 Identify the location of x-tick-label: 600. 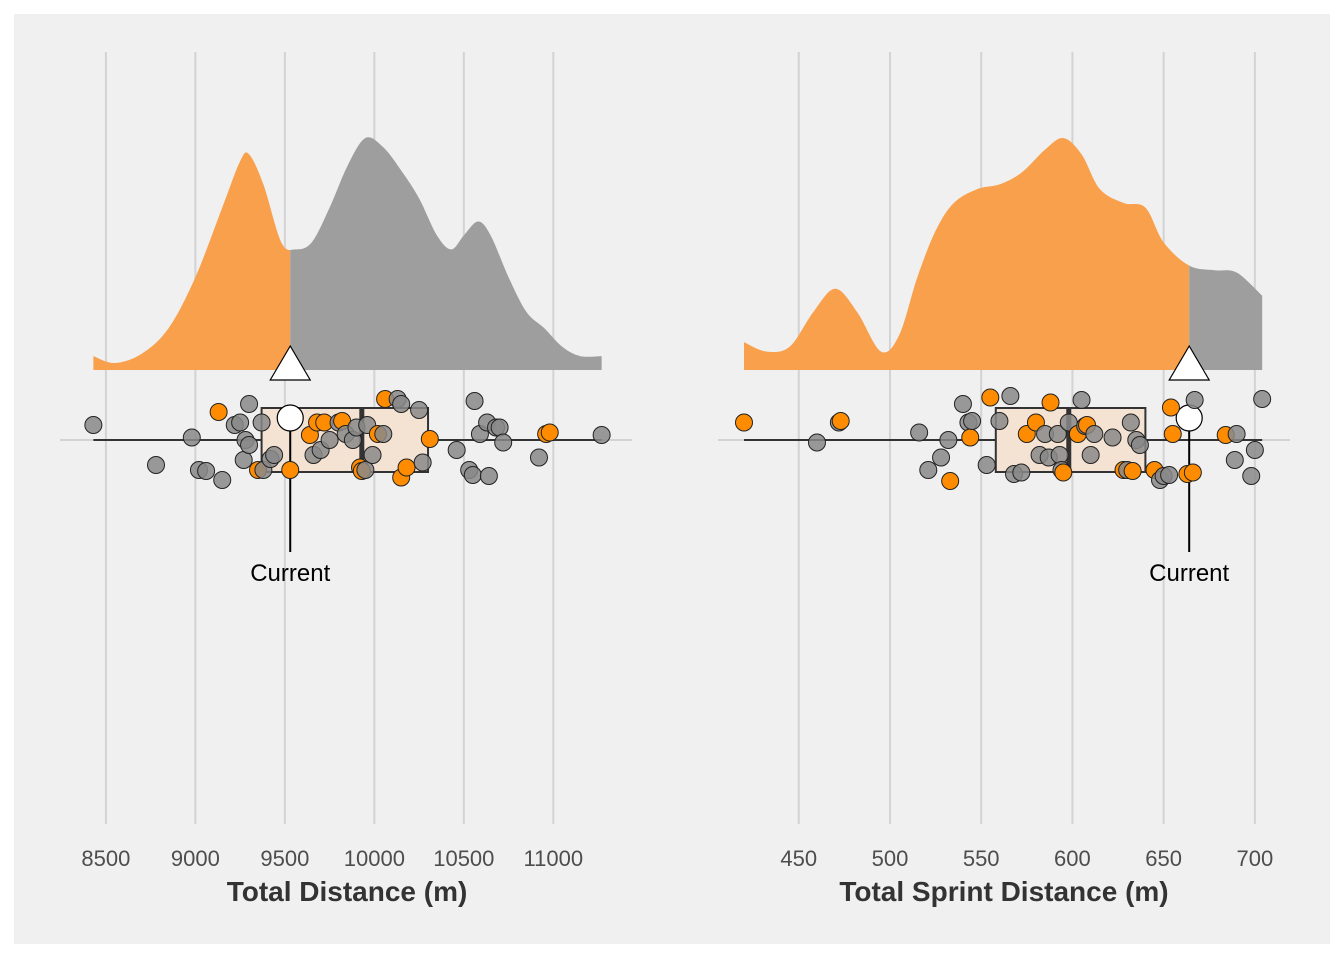
(1072, 858).